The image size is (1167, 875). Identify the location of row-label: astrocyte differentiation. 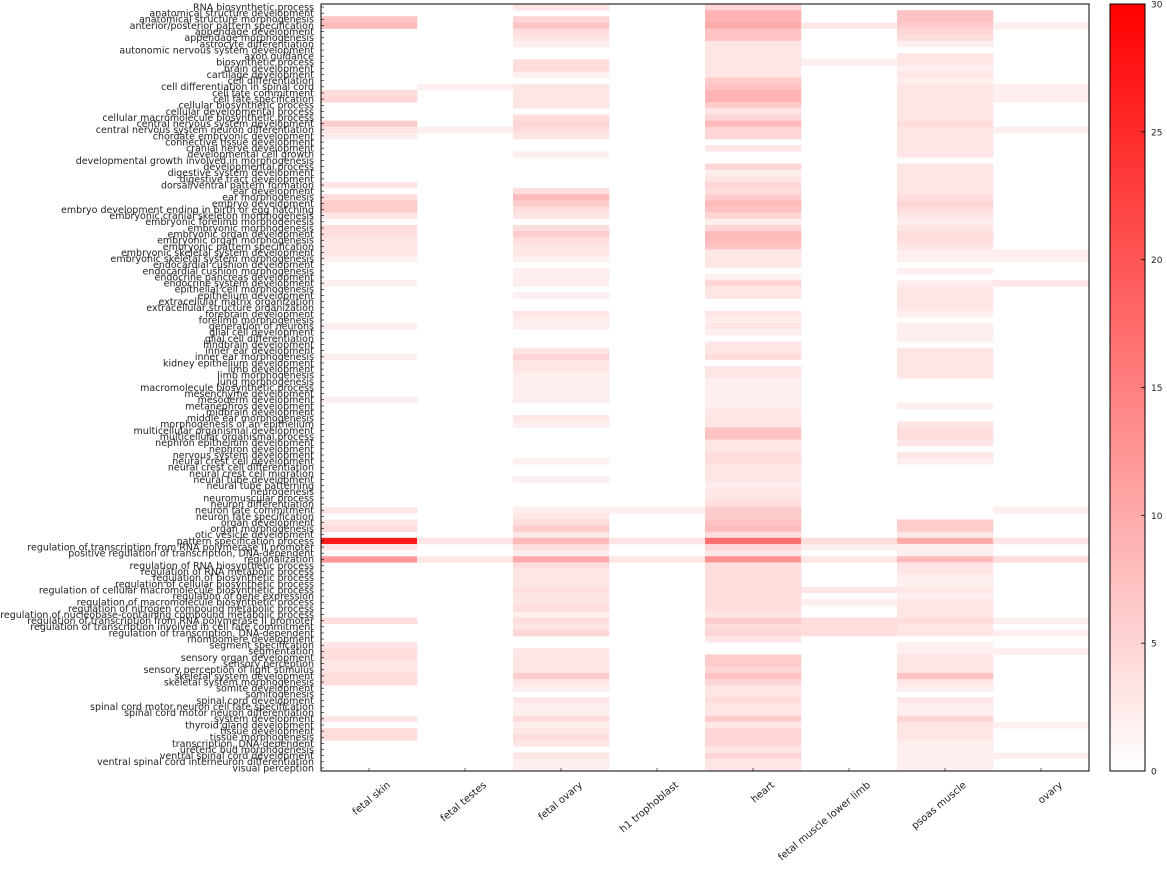
(257, 44).